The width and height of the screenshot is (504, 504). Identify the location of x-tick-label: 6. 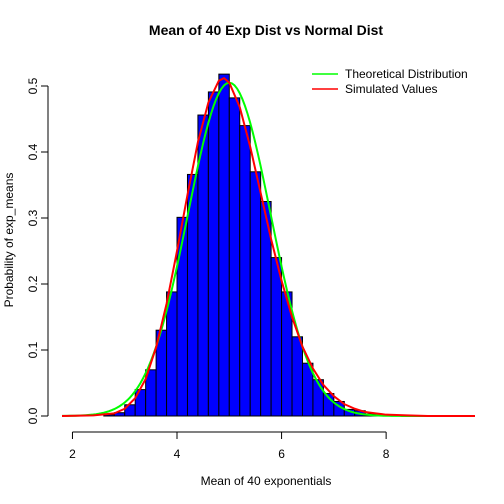
(281, 454).